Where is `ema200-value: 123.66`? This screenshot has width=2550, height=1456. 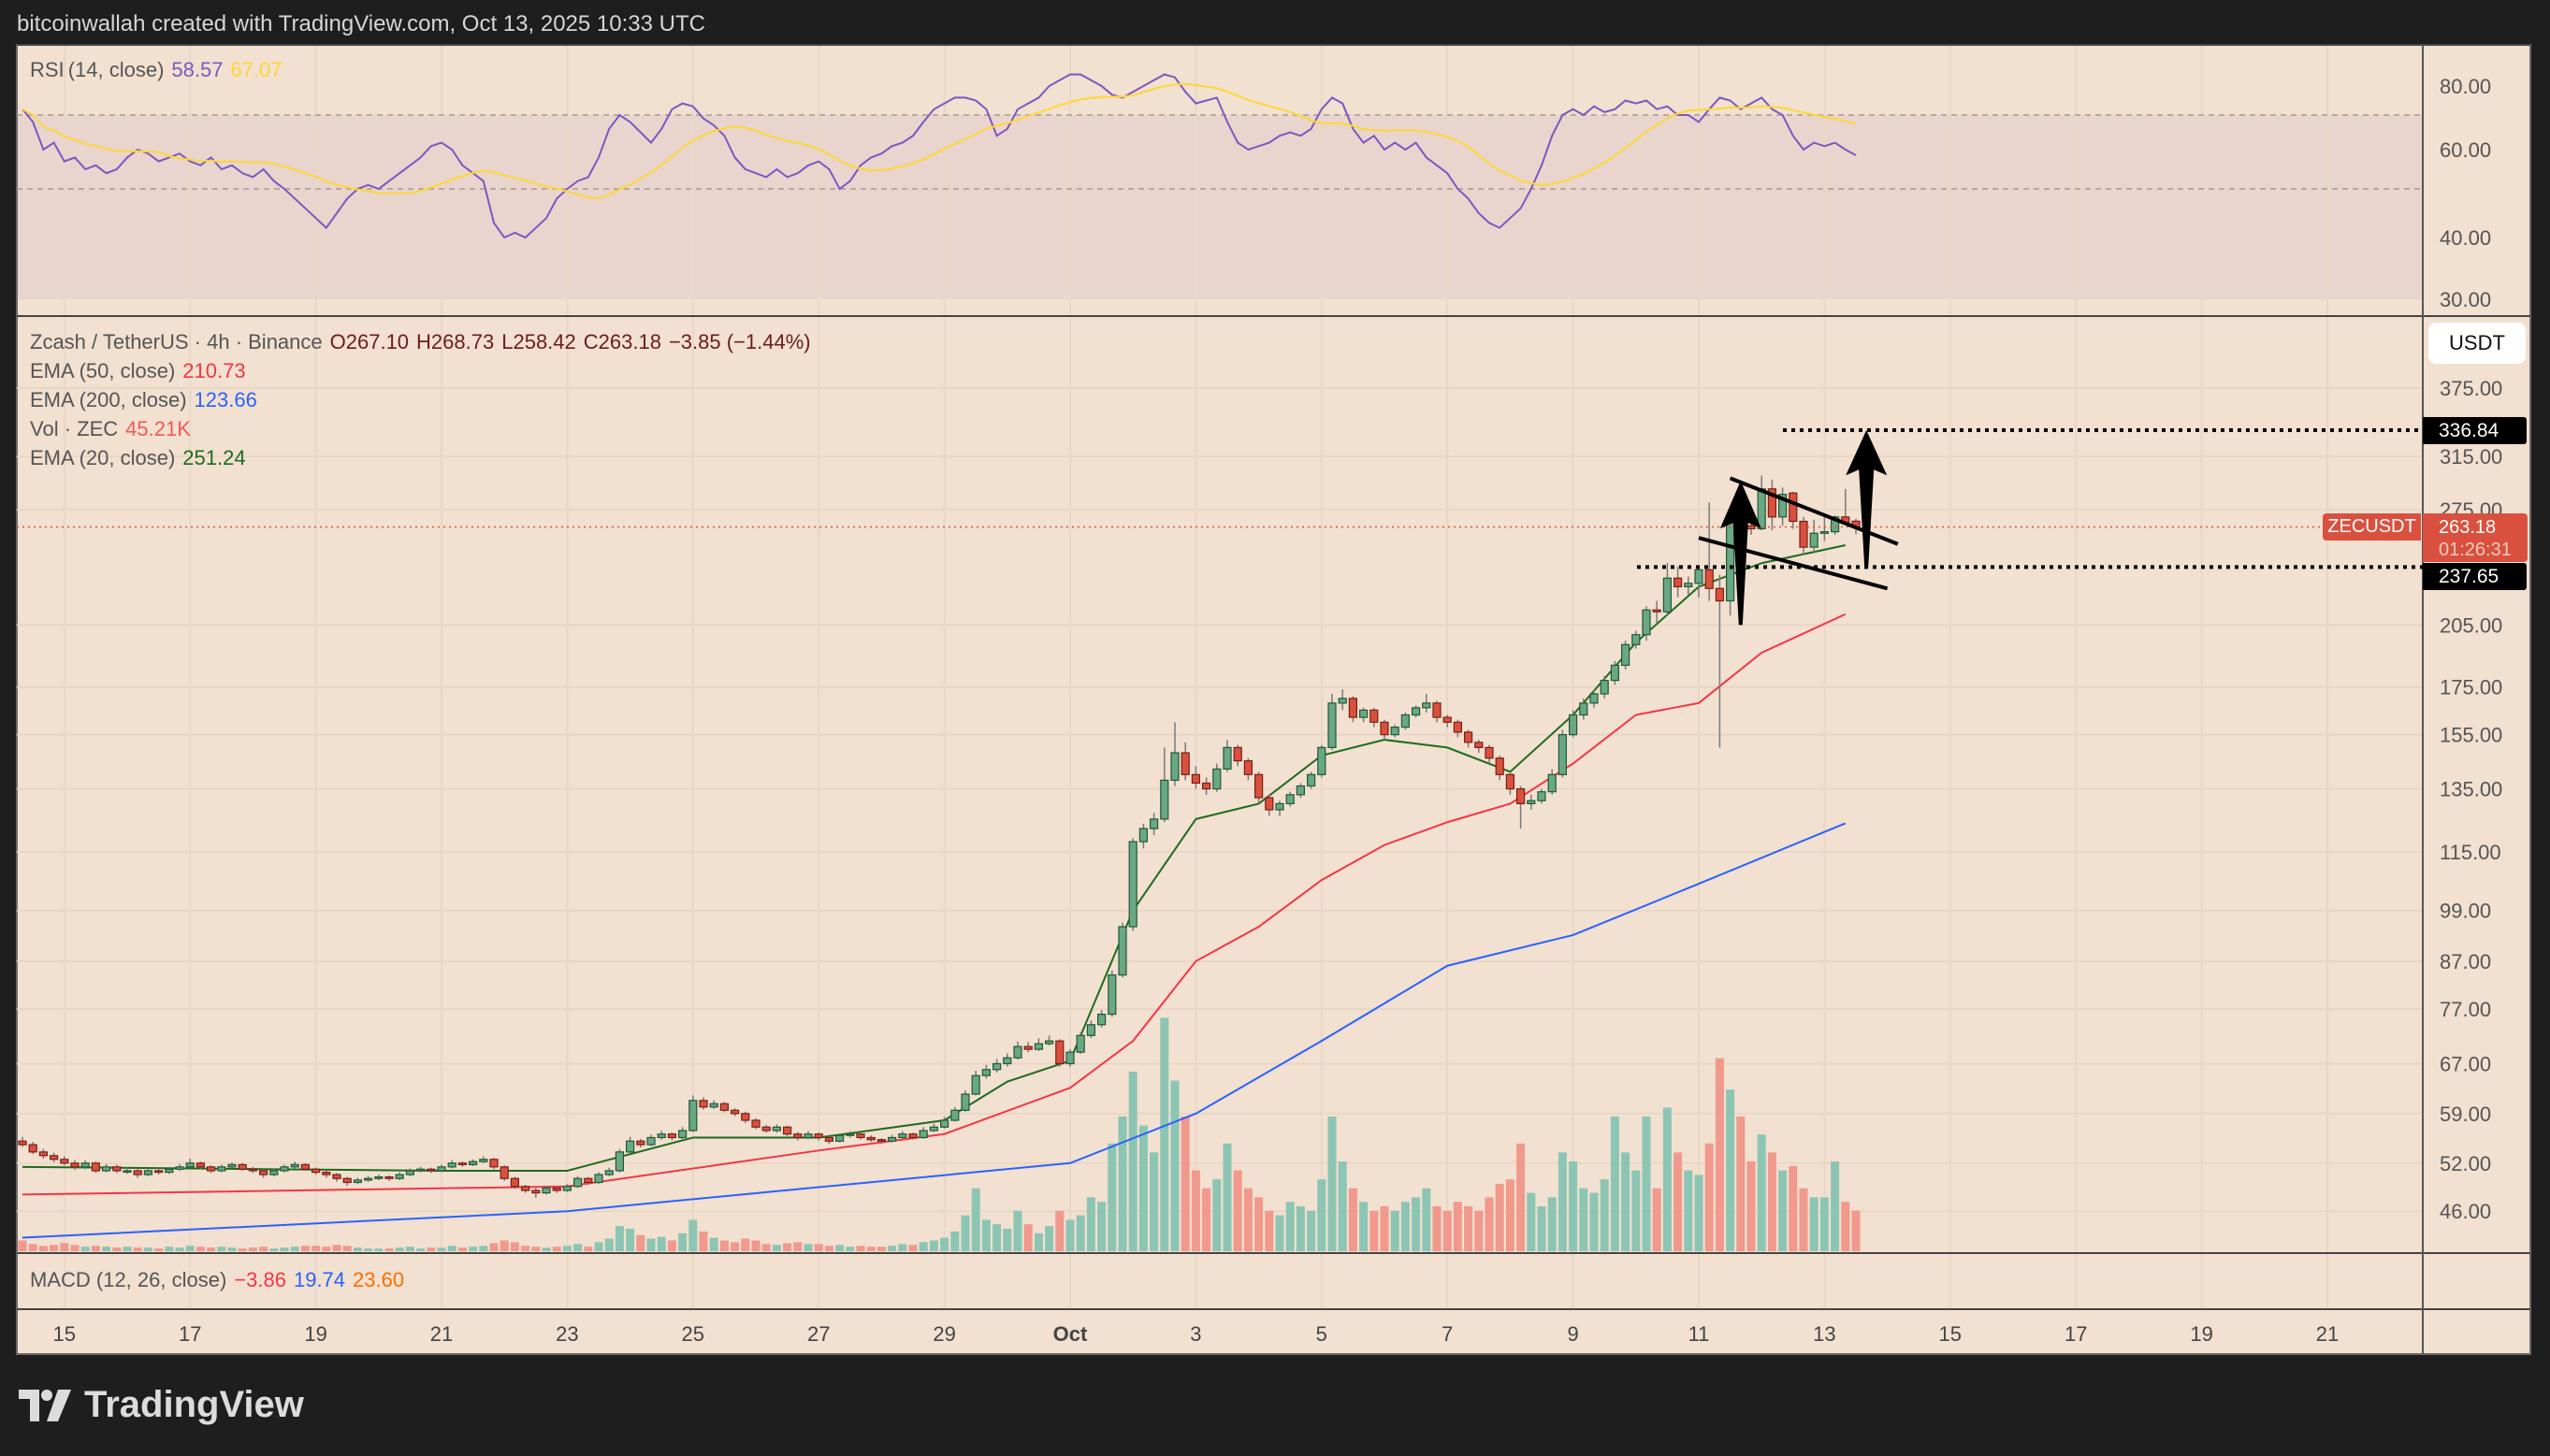 ema200-value: 123.66 is located at coordinates (225, 399).